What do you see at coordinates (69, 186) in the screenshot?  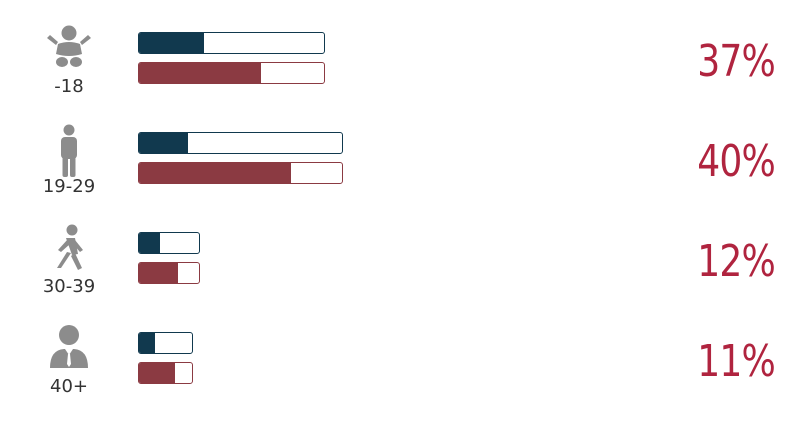 I see `age-group-label: 19-29` at bounding box center [69, 186].